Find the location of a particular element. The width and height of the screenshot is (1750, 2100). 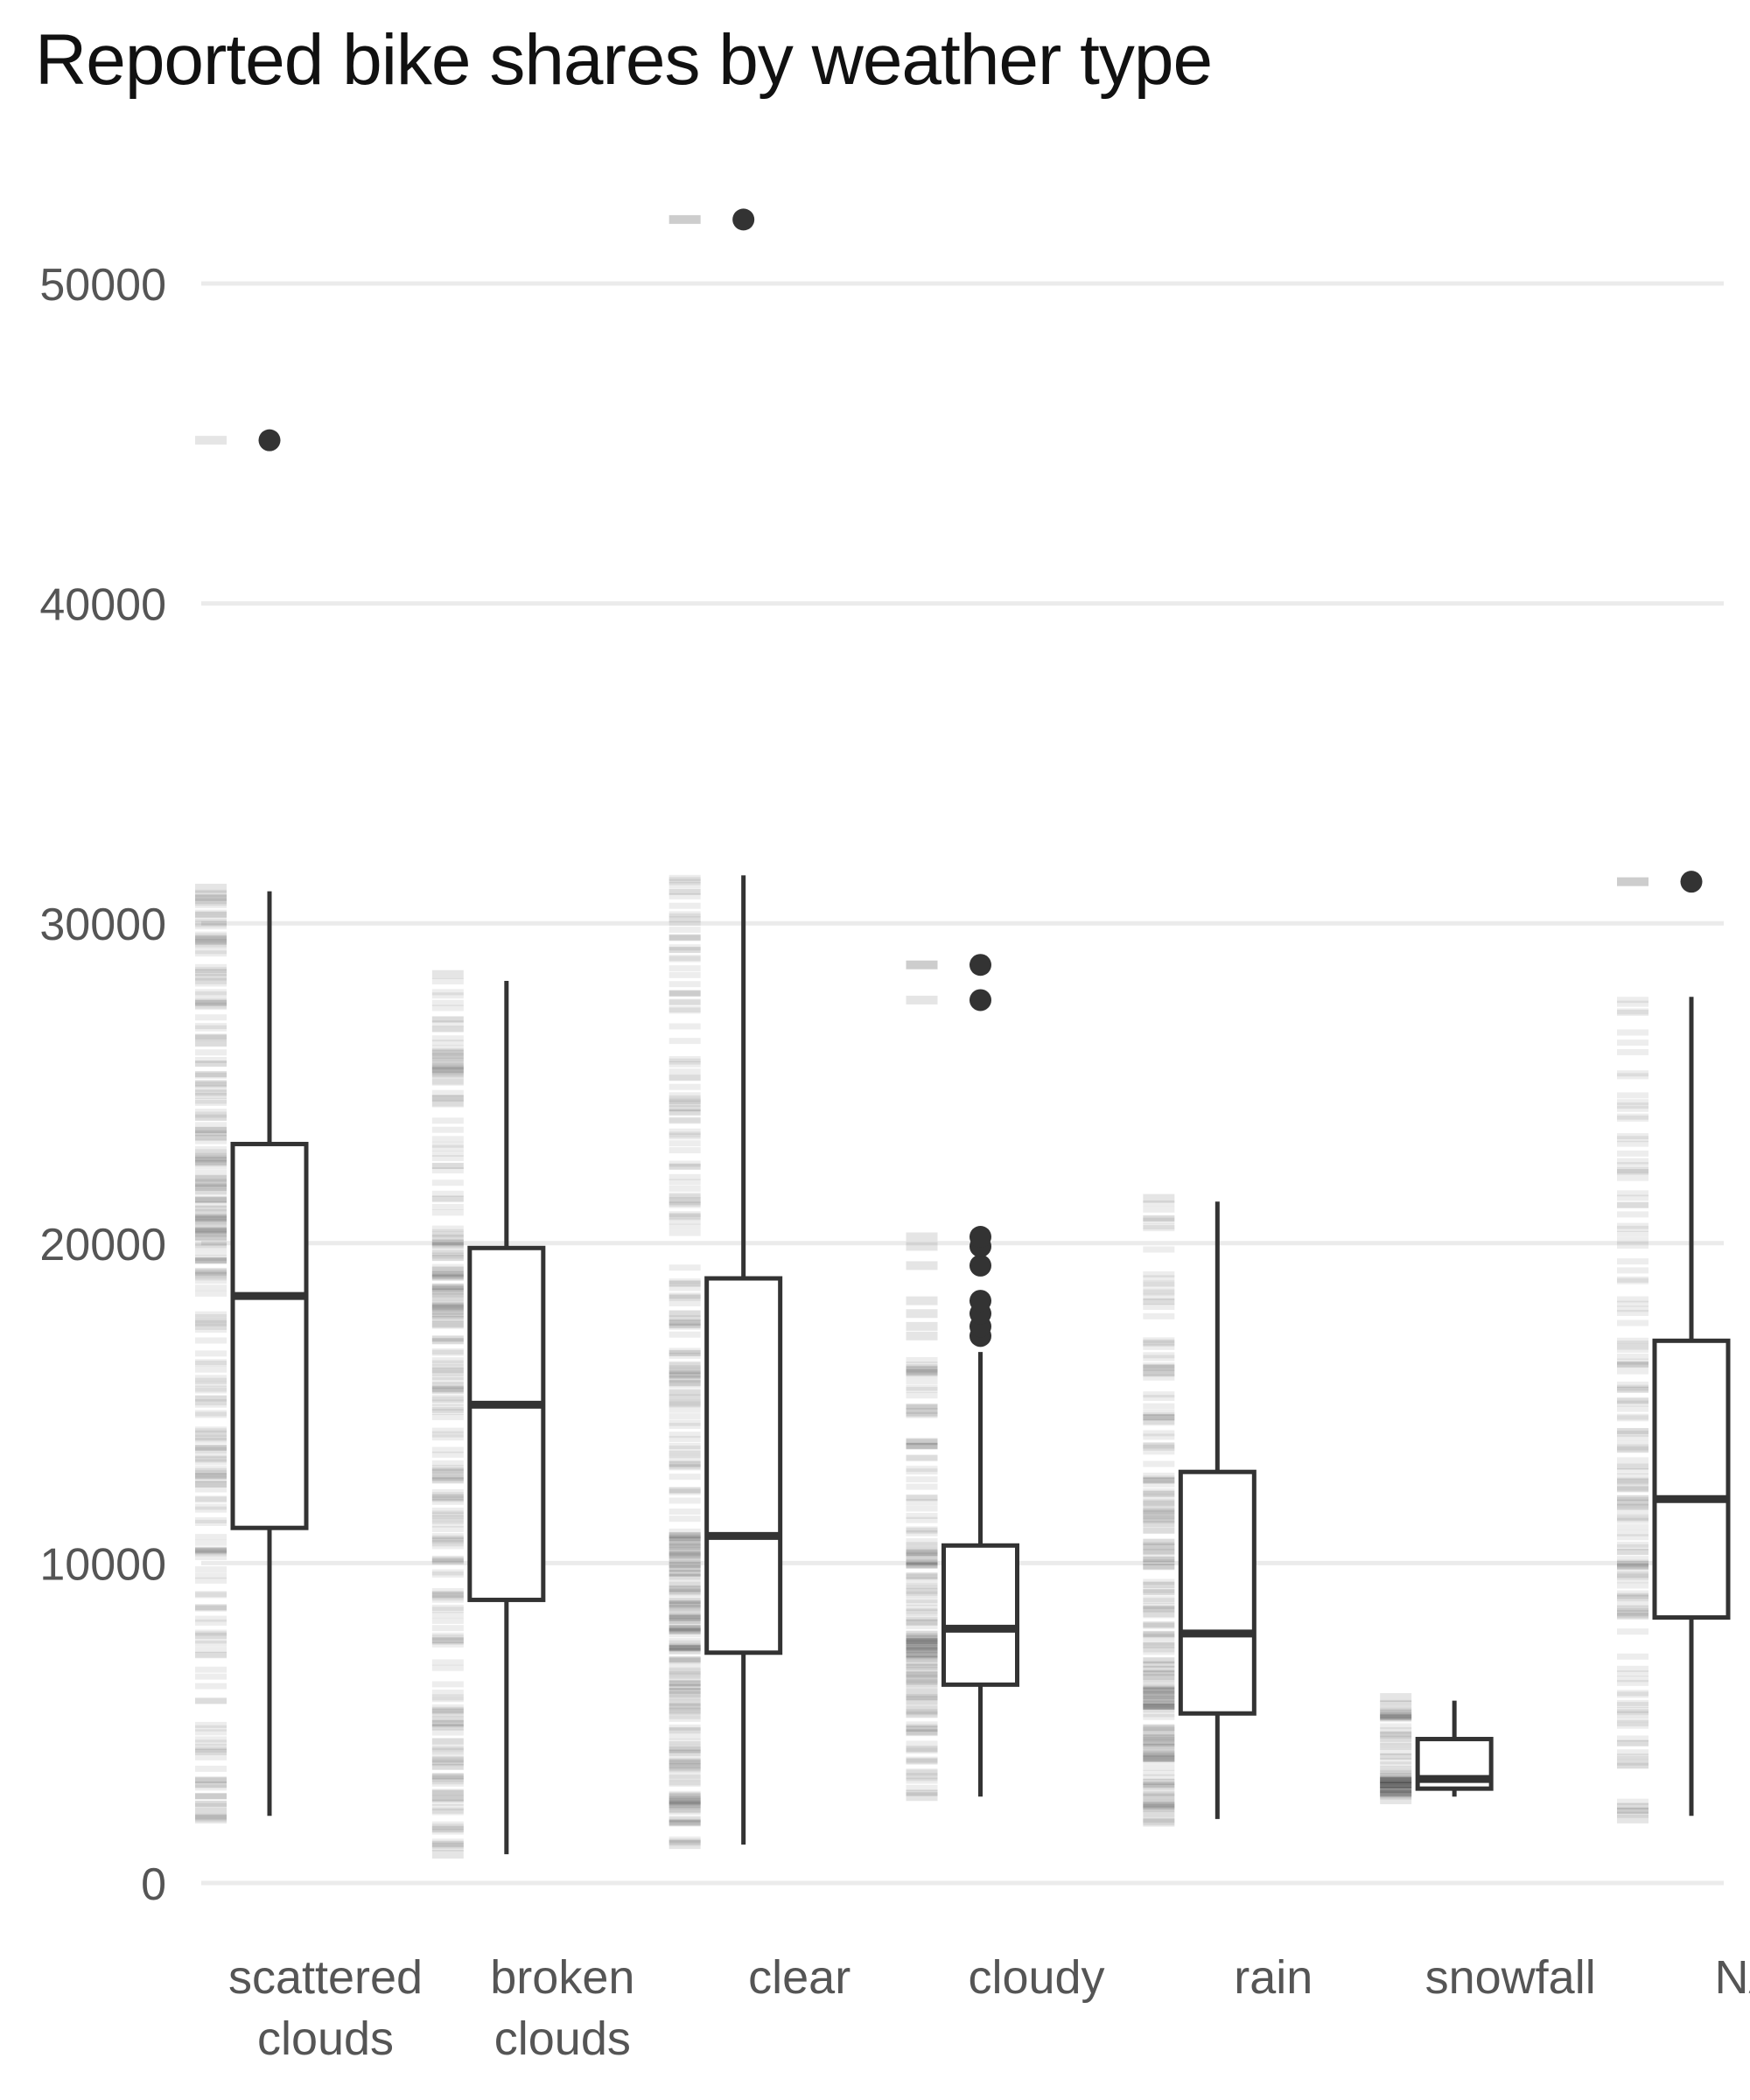

y-tick-label: 10000 is located at coordinates (102, 1564).